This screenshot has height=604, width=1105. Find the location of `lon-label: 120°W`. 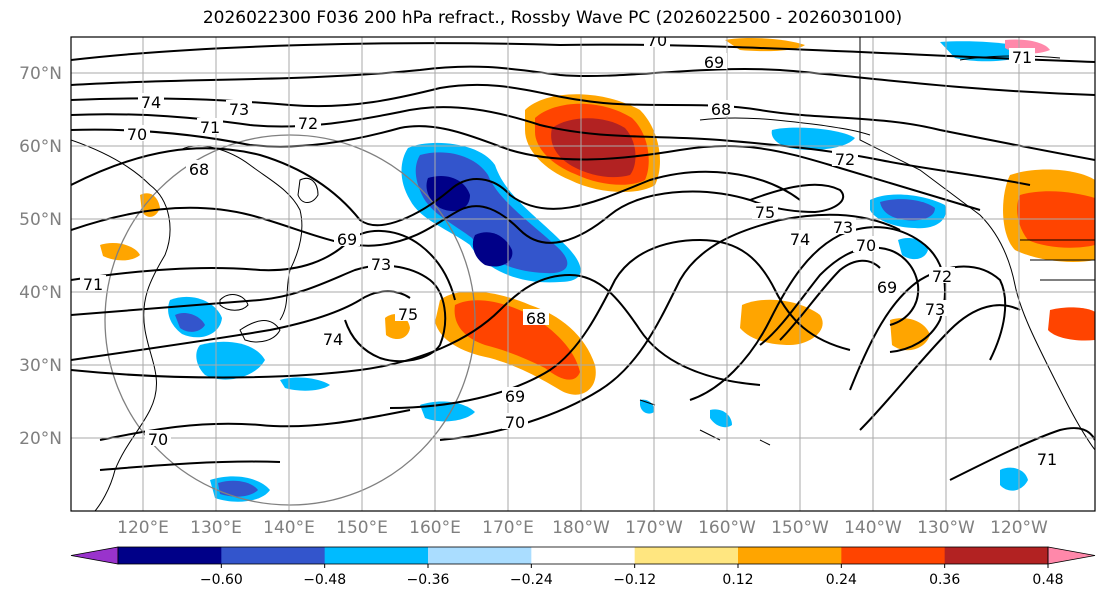

lon-label: 120°W is located at coordinates (1019, 528).